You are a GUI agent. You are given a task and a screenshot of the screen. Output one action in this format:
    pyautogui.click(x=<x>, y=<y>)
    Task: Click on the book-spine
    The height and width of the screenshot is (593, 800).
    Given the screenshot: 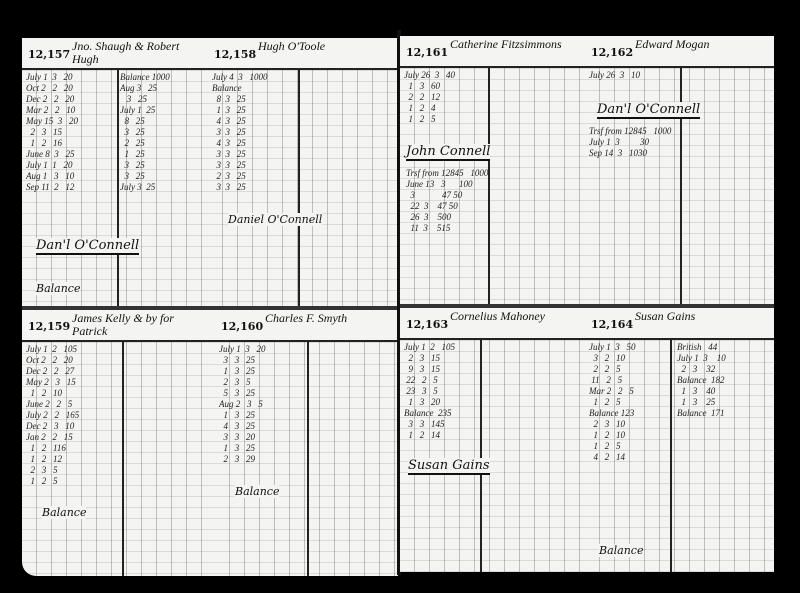 What is the action you would take?
    pyautogui.click(x=399, y=302)
    